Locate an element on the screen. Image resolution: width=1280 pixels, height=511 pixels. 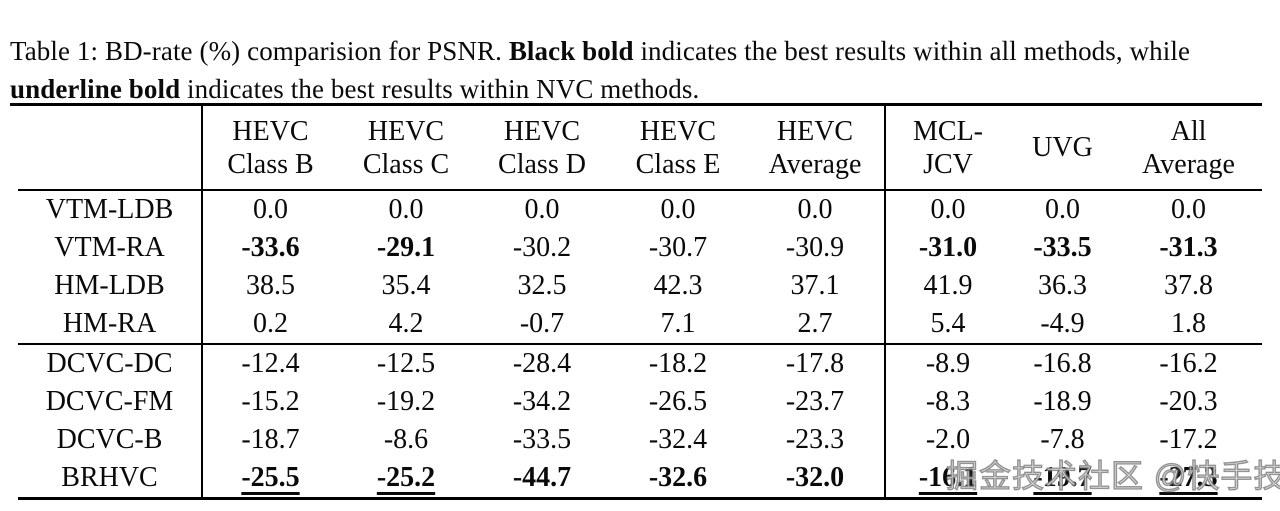
bd-rate-cell: -16.1 is located at coordinates (947, 479).